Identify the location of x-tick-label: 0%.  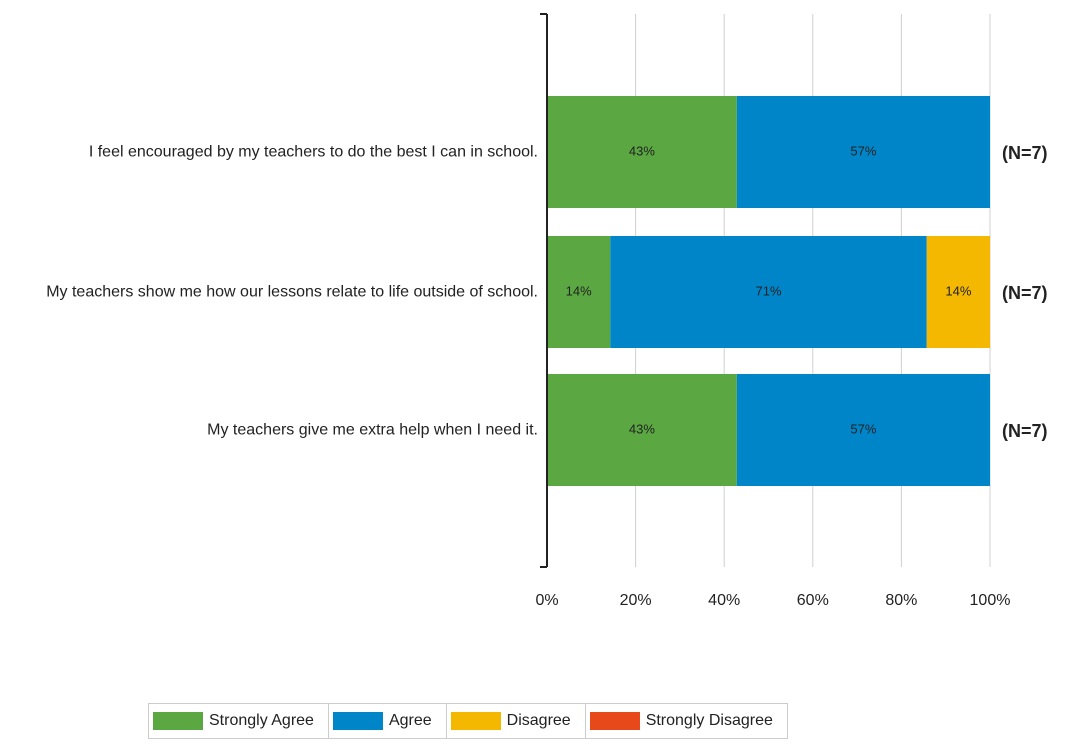
(546, 600).